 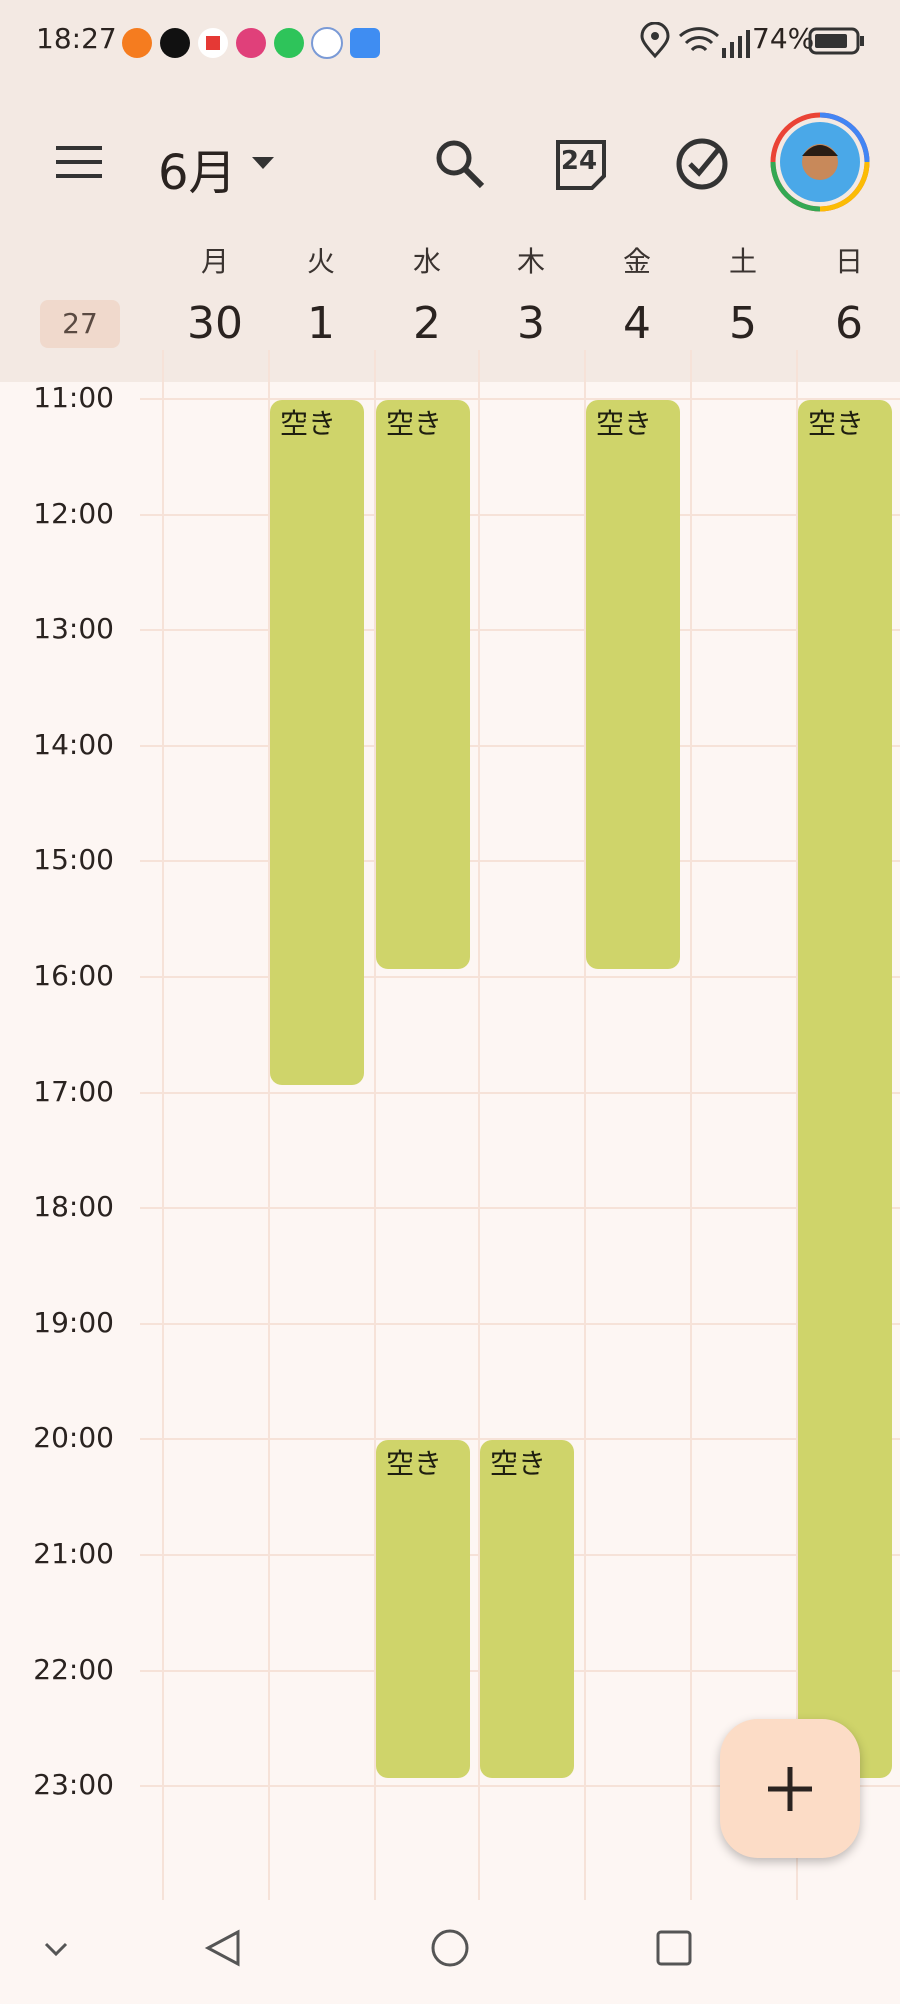 I want to click on hour-label: 12:00, so click(x=73, y=513).